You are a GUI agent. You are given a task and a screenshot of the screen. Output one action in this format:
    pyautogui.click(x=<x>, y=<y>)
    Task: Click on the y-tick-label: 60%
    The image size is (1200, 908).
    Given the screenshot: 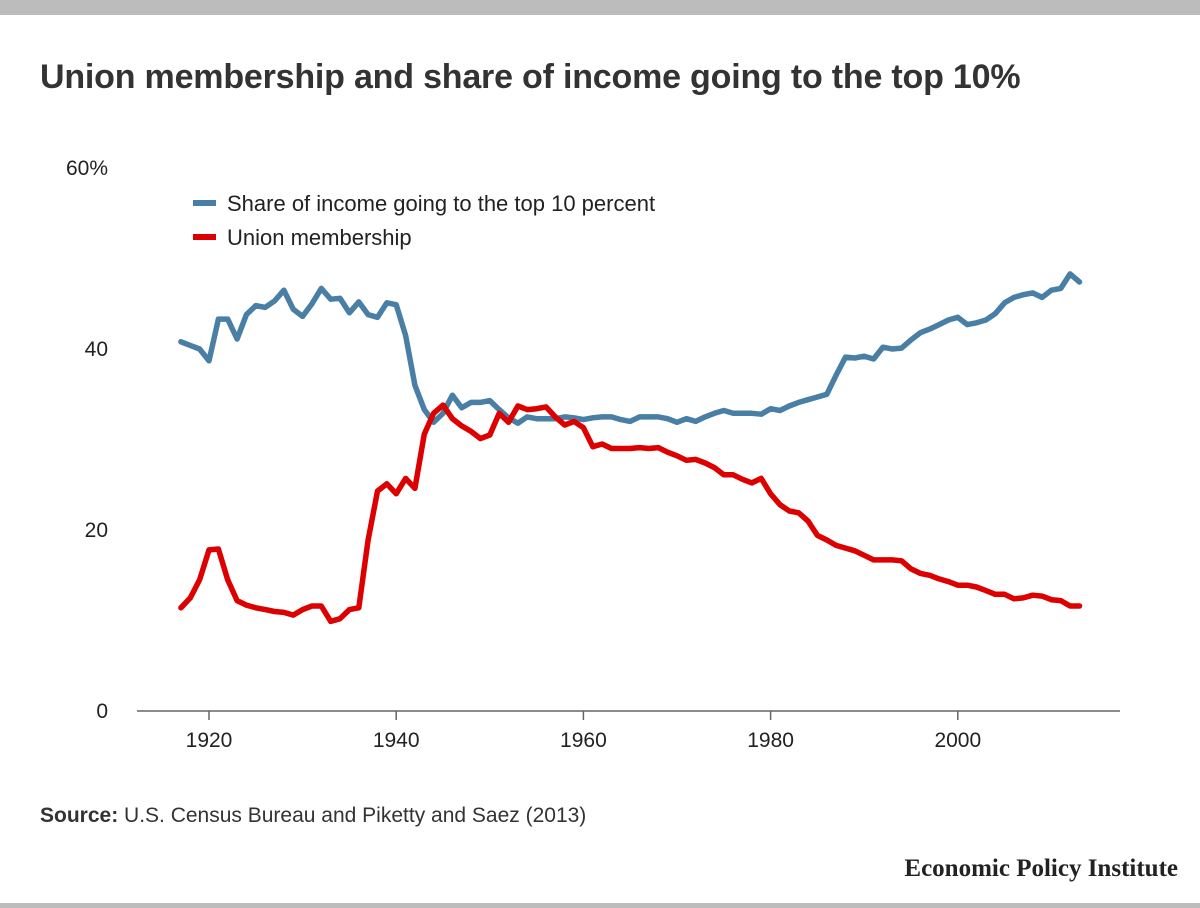 What is the action you would take?
    pyautogui.click(x=87, y=168)
    